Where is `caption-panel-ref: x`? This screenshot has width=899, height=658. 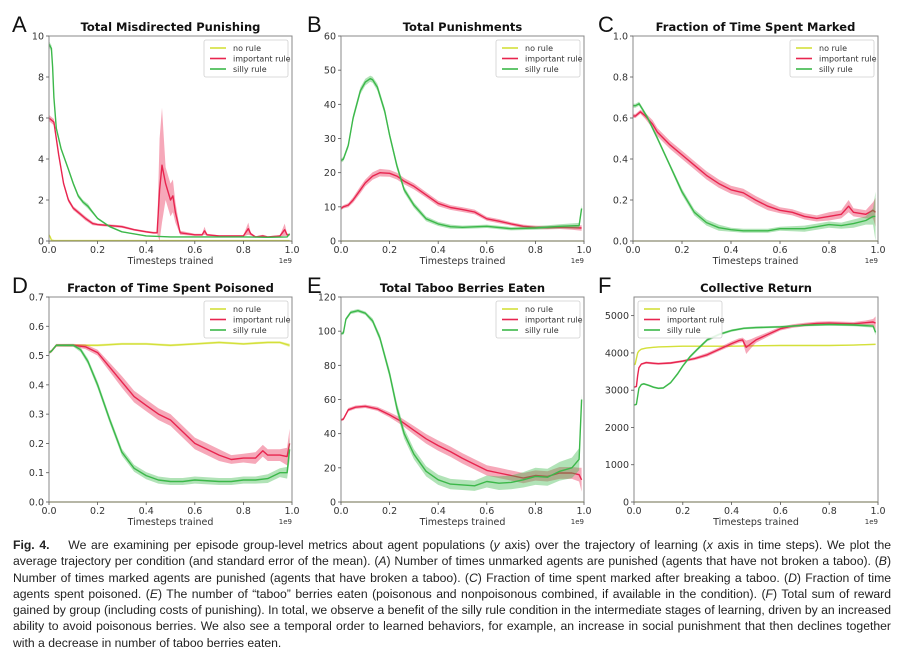
caption-panel-ref: x is located at coordinates (709, 545).